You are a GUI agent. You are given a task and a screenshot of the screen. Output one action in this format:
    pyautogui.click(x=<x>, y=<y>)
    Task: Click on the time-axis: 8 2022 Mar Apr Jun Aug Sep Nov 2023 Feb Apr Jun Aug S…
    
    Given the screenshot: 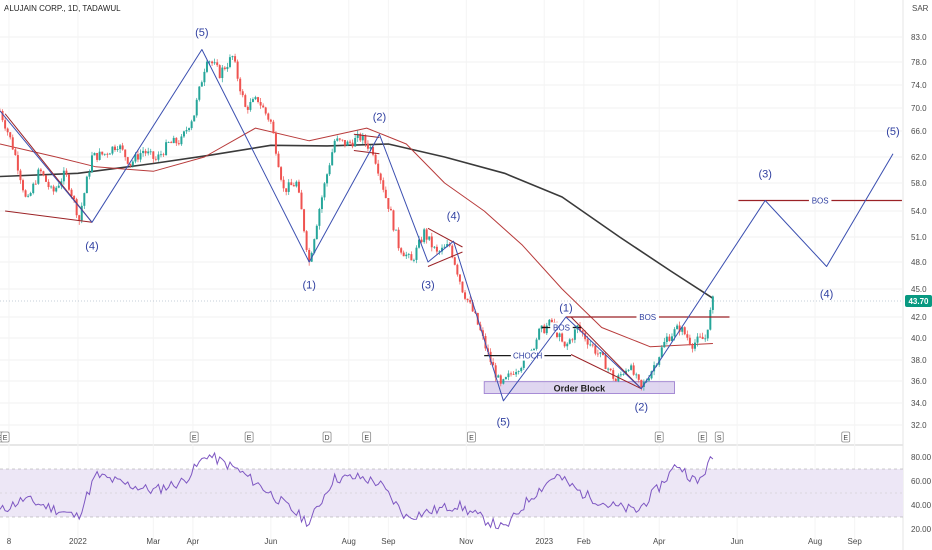 What is the action you would take?
    pyautogui.click(x=435, y=541)
    